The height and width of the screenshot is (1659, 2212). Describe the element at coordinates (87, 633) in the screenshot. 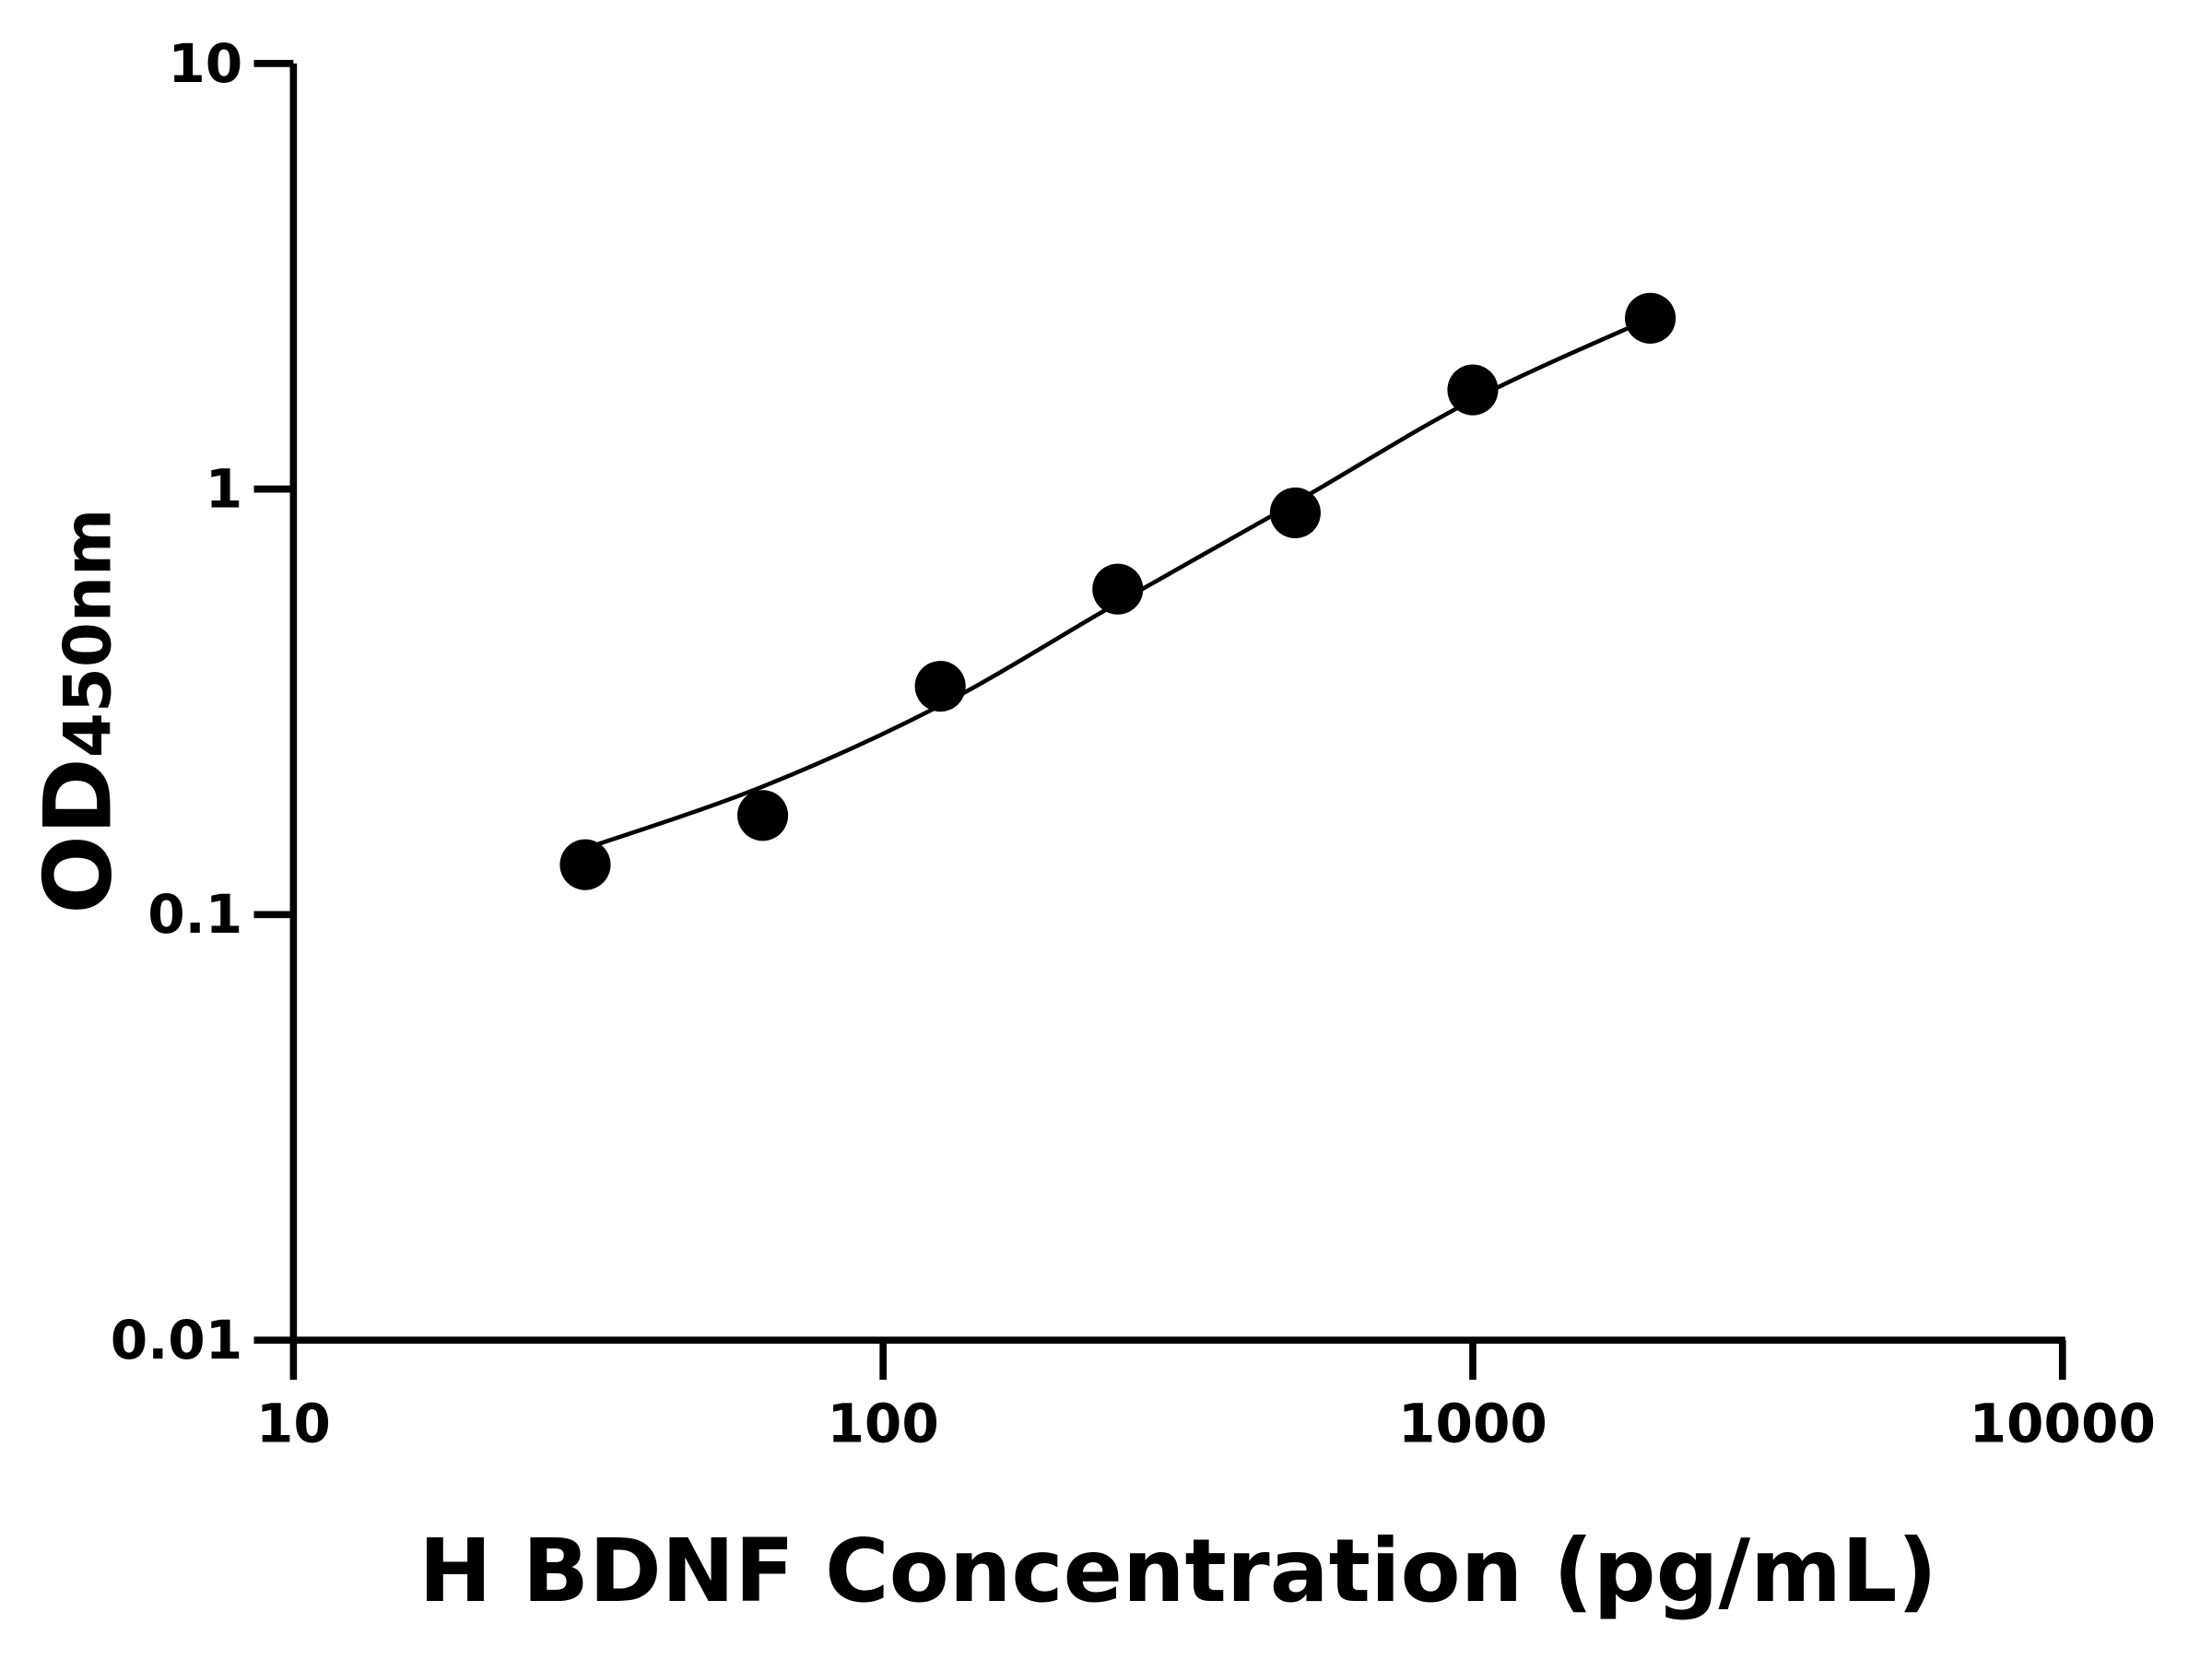

I see `y-axis-label-sub: 450nm` at that location.